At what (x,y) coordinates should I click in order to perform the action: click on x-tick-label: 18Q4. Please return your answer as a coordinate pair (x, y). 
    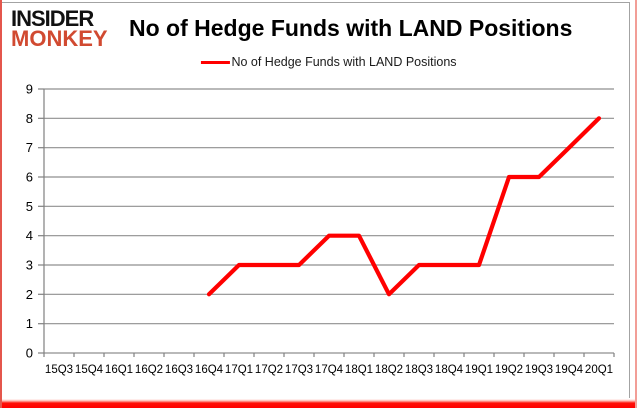
    Looking at the image, I should click on (449, 370).